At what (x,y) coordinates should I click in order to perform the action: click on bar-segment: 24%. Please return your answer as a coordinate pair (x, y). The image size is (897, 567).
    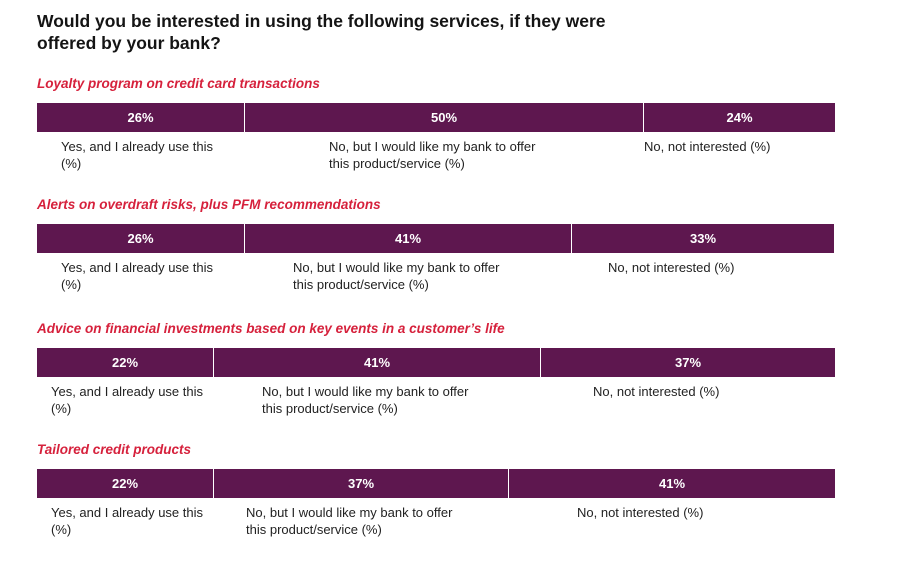
    Looking at the image, I should click on (739, 117).